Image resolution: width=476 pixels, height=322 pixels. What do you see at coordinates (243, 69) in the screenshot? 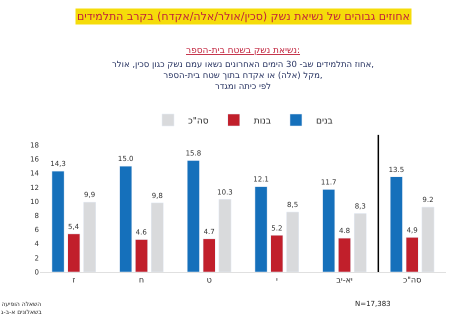
I see `chart-subtitle: נשיאת נשק בשטח בית-הספר: אחוז התלמידים שב- 30 הימים האחרונים נשאו עמם נשק כגון סכין, אולר, מקל (אלה) או אקדח בתוך שטח בית-הספר, לפי כיתה ומגדר` at bounding box center [243, 69].